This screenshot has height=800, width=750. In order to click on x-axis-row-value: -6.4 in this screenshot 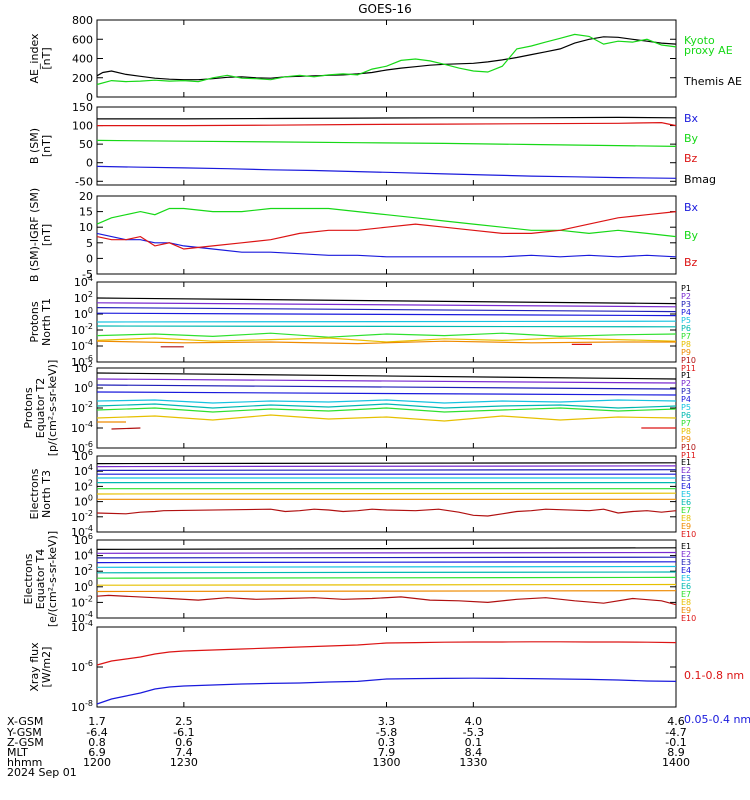, I will do `click(96, 732)`.